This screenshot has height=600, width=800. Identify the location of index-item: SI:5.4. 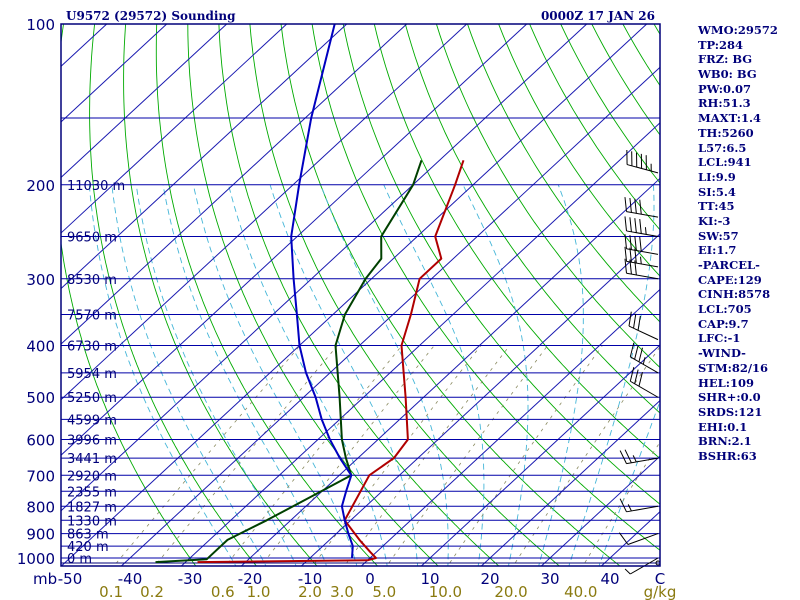
(717, 191).